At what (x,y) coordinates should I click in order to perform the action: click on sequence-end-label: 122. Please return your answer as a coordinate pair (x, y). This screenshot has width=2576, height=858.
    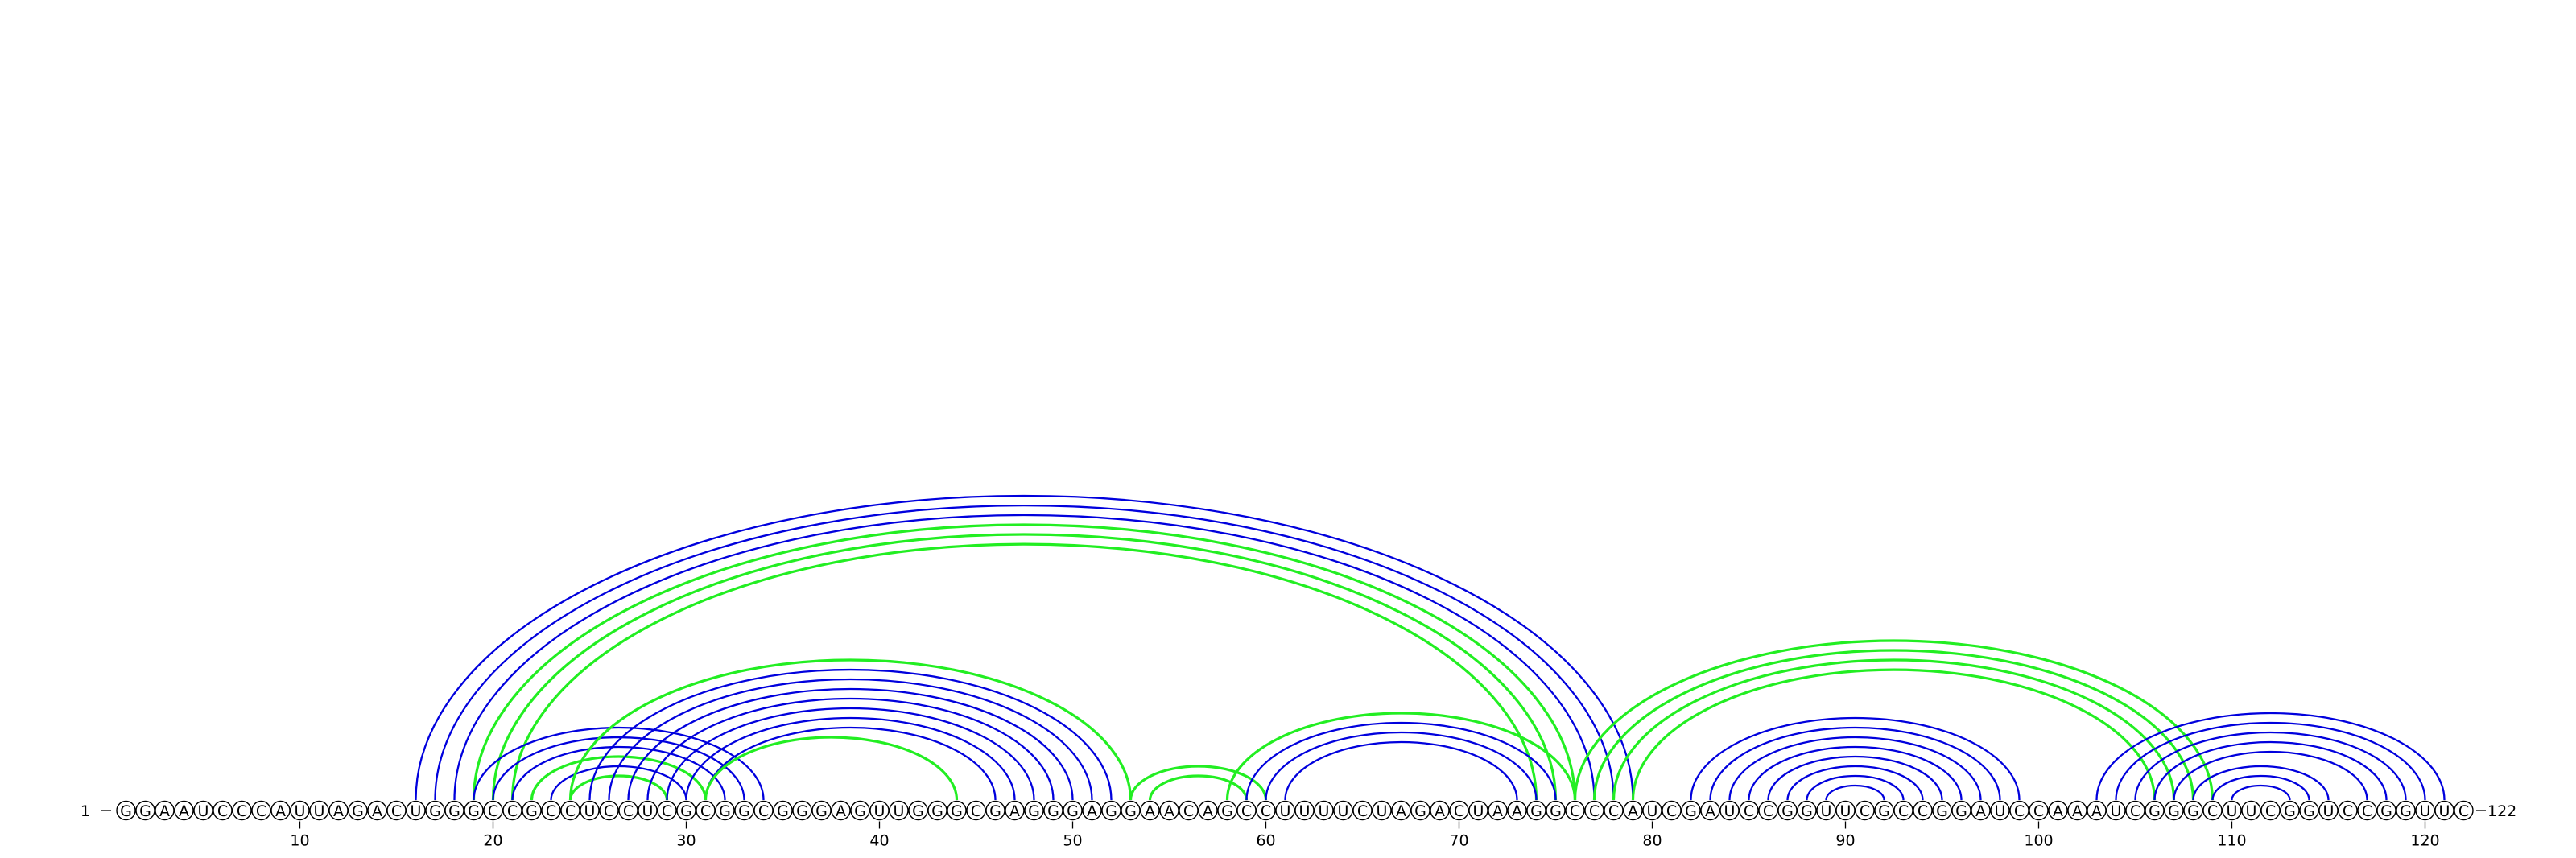
    Looking at the image, I should click on (2501, 811).